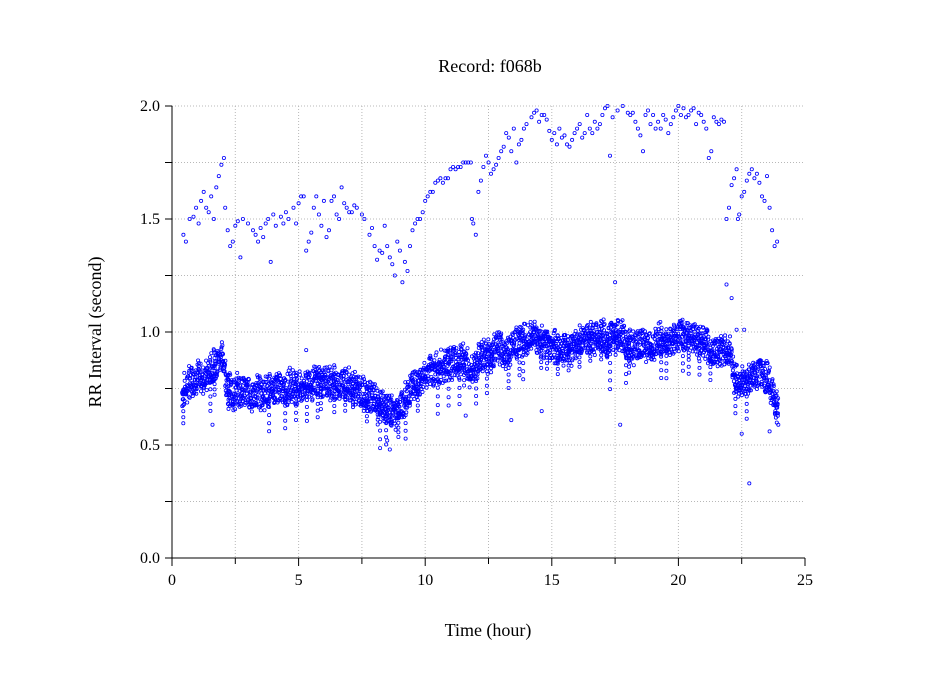 This screenshot has height=697, width=949. I want to click on x-tick-label: 5, so click(299, 580).